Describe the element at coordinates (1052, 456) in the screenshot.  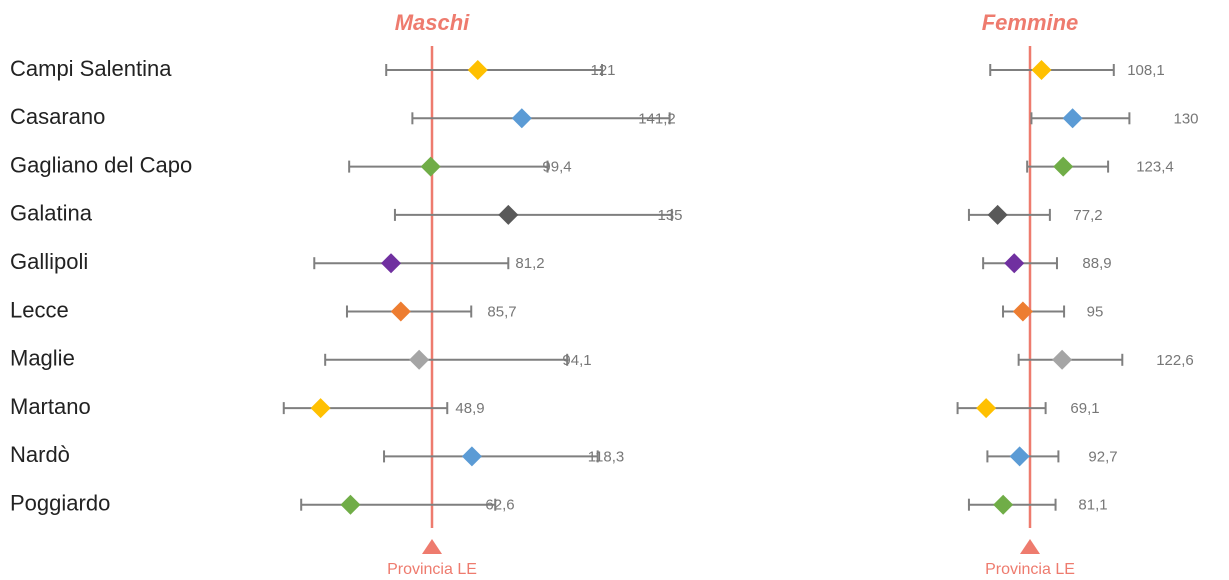
I see `data-row: 92,7` at that location.